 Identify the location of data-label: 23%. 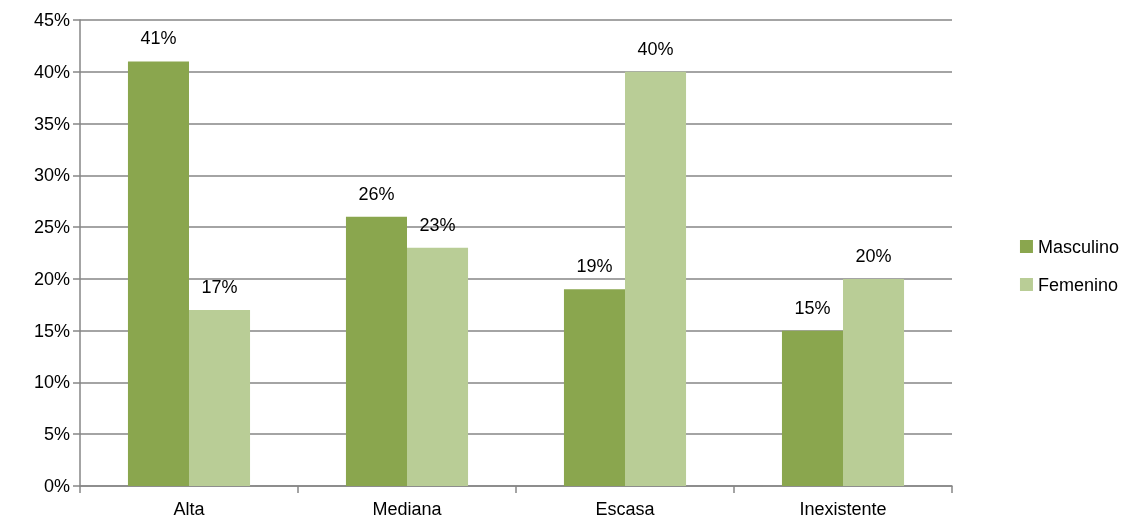
(437, 224).